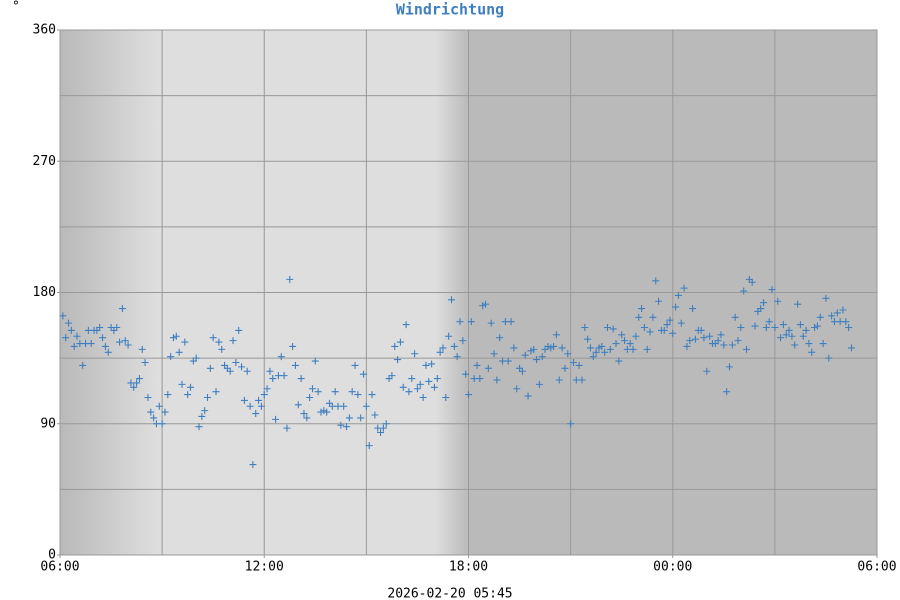 Image resolution: width=900 pixels, height=600 pixels. I want to click on y-tick-label: 0, so click(52, 555).